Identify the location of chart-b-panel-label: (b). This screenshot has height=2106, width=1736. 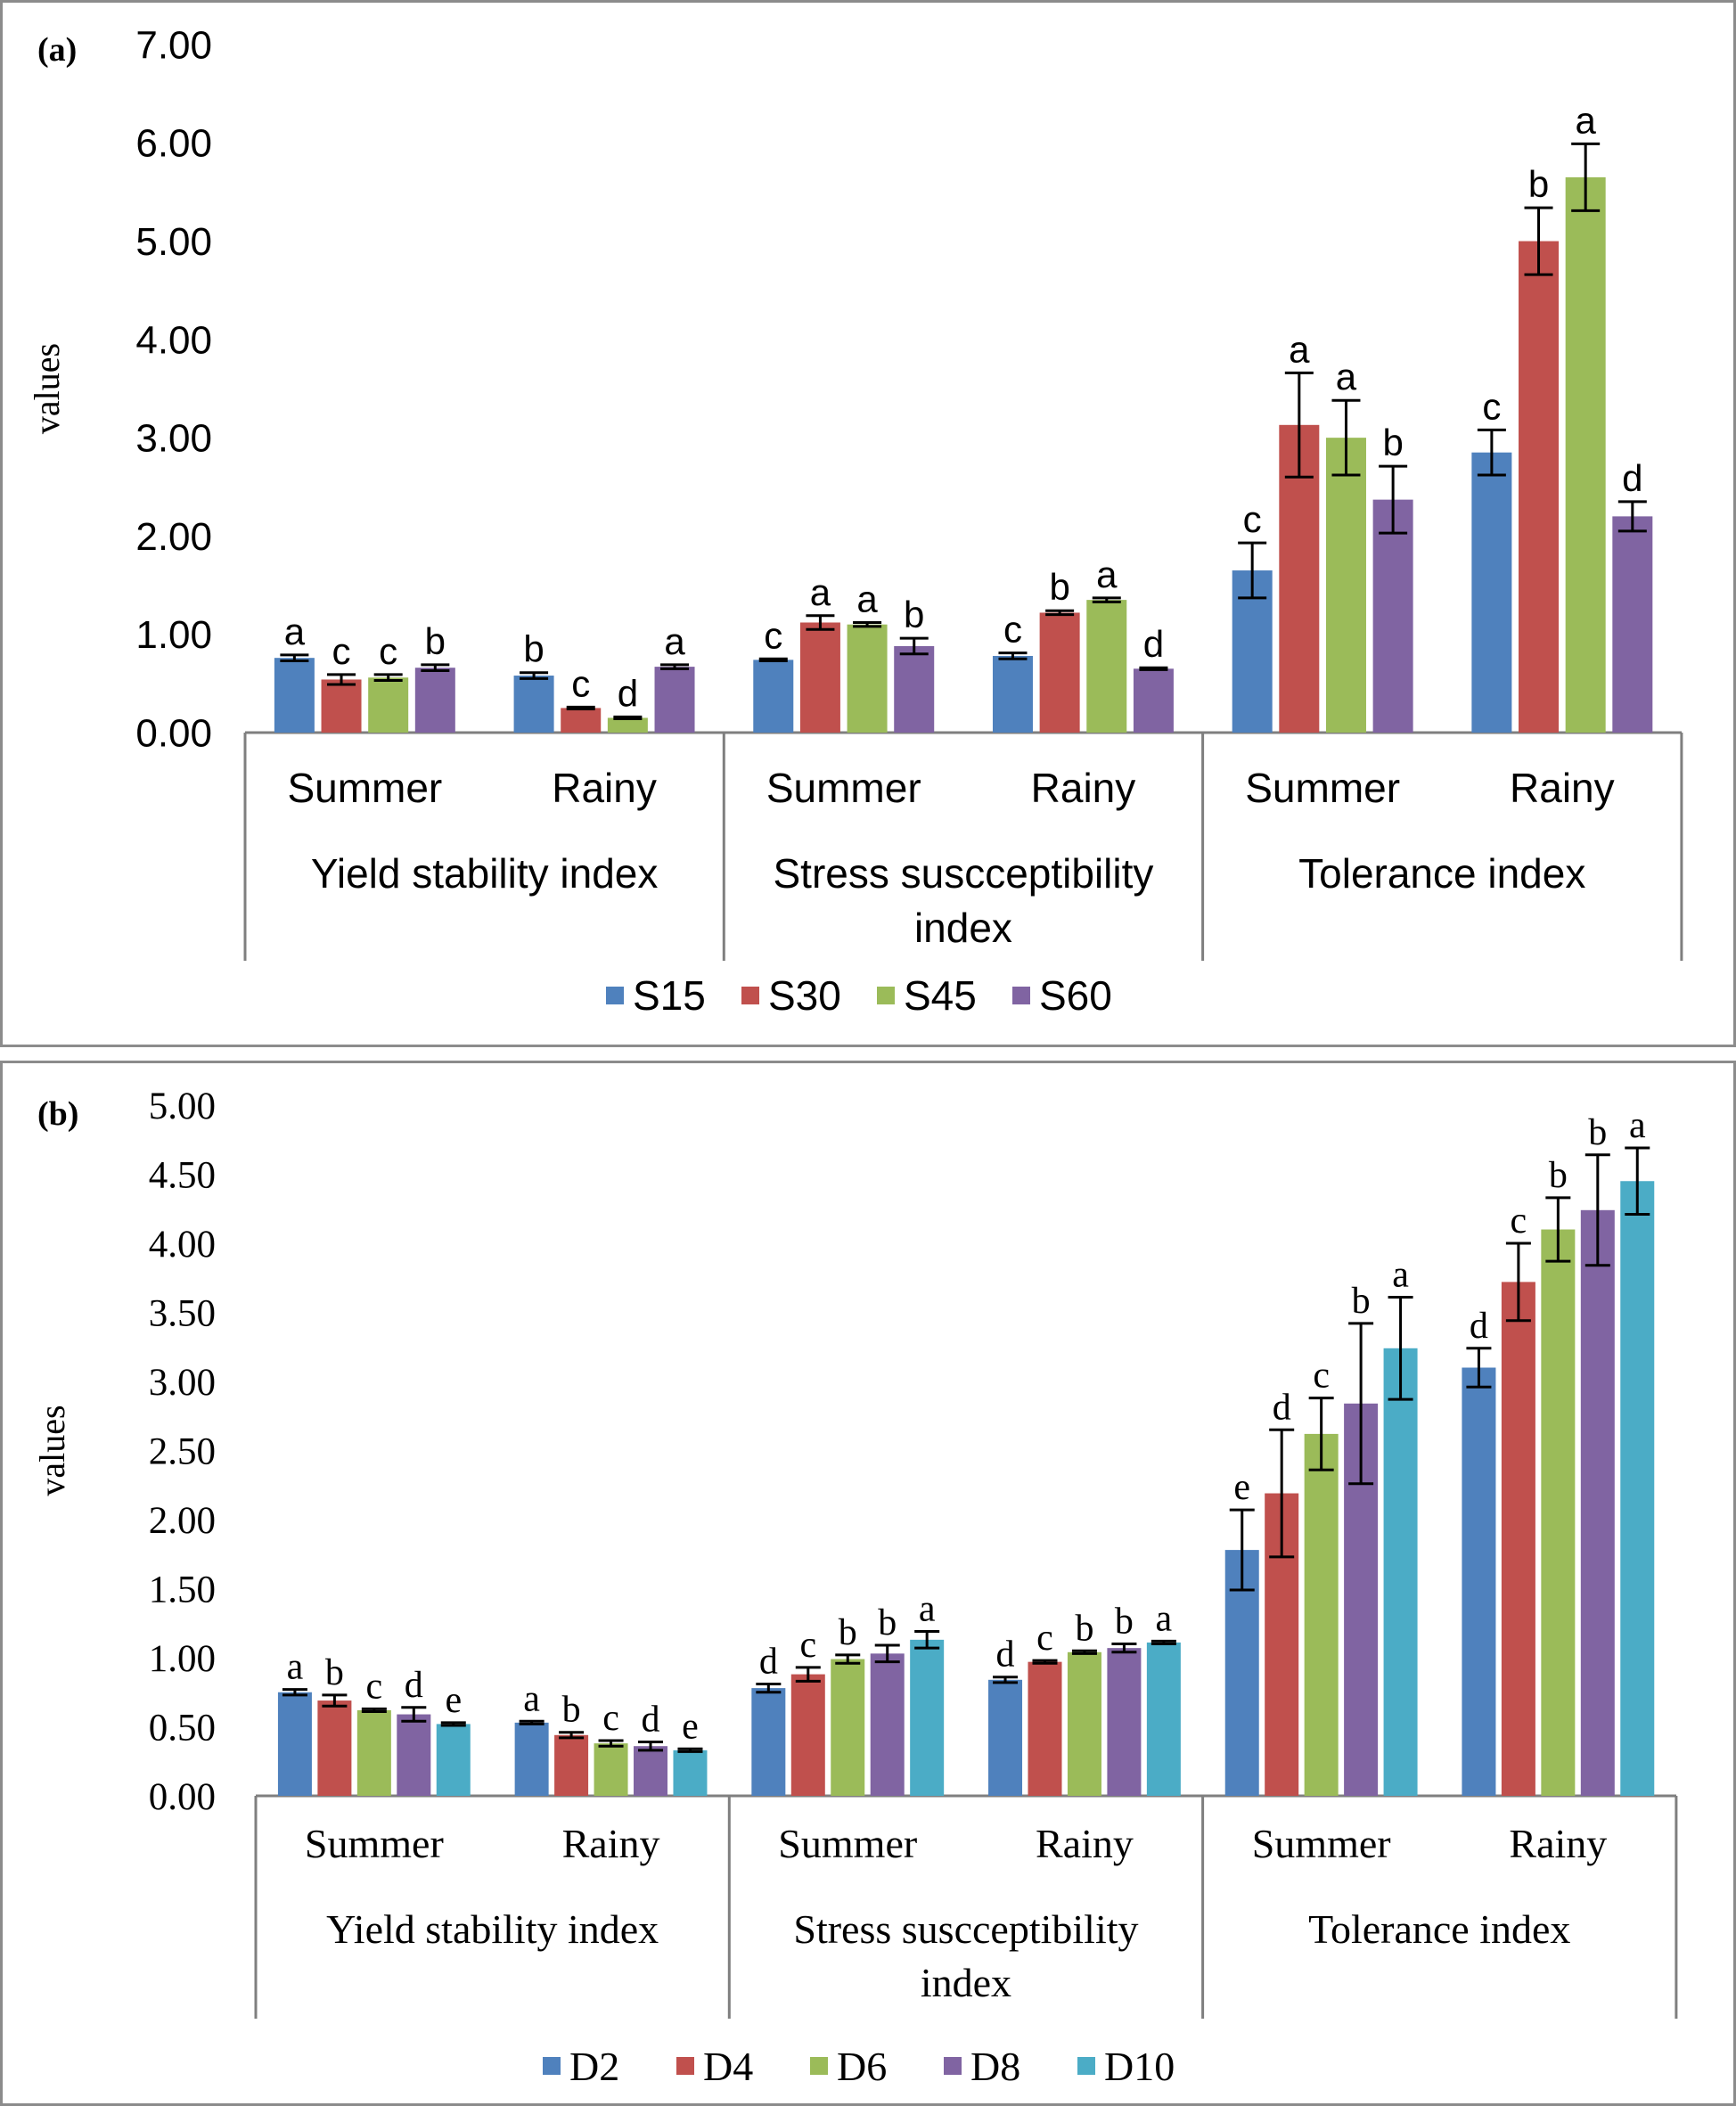
(58, 1114).